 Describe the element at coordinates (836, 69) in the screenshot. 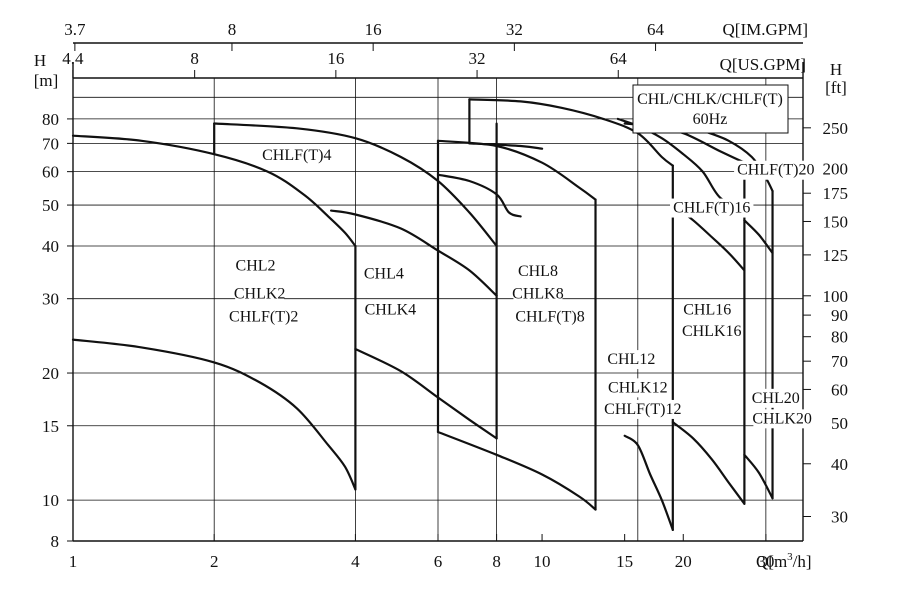

I see `y-axis-right-title: H` at that location.